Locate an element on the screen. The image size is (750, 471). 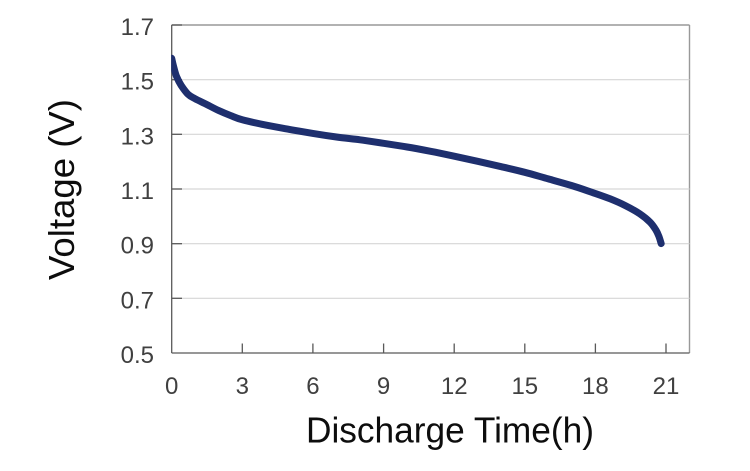
svg-text: 1.7 is located at coordinates (137, 27).